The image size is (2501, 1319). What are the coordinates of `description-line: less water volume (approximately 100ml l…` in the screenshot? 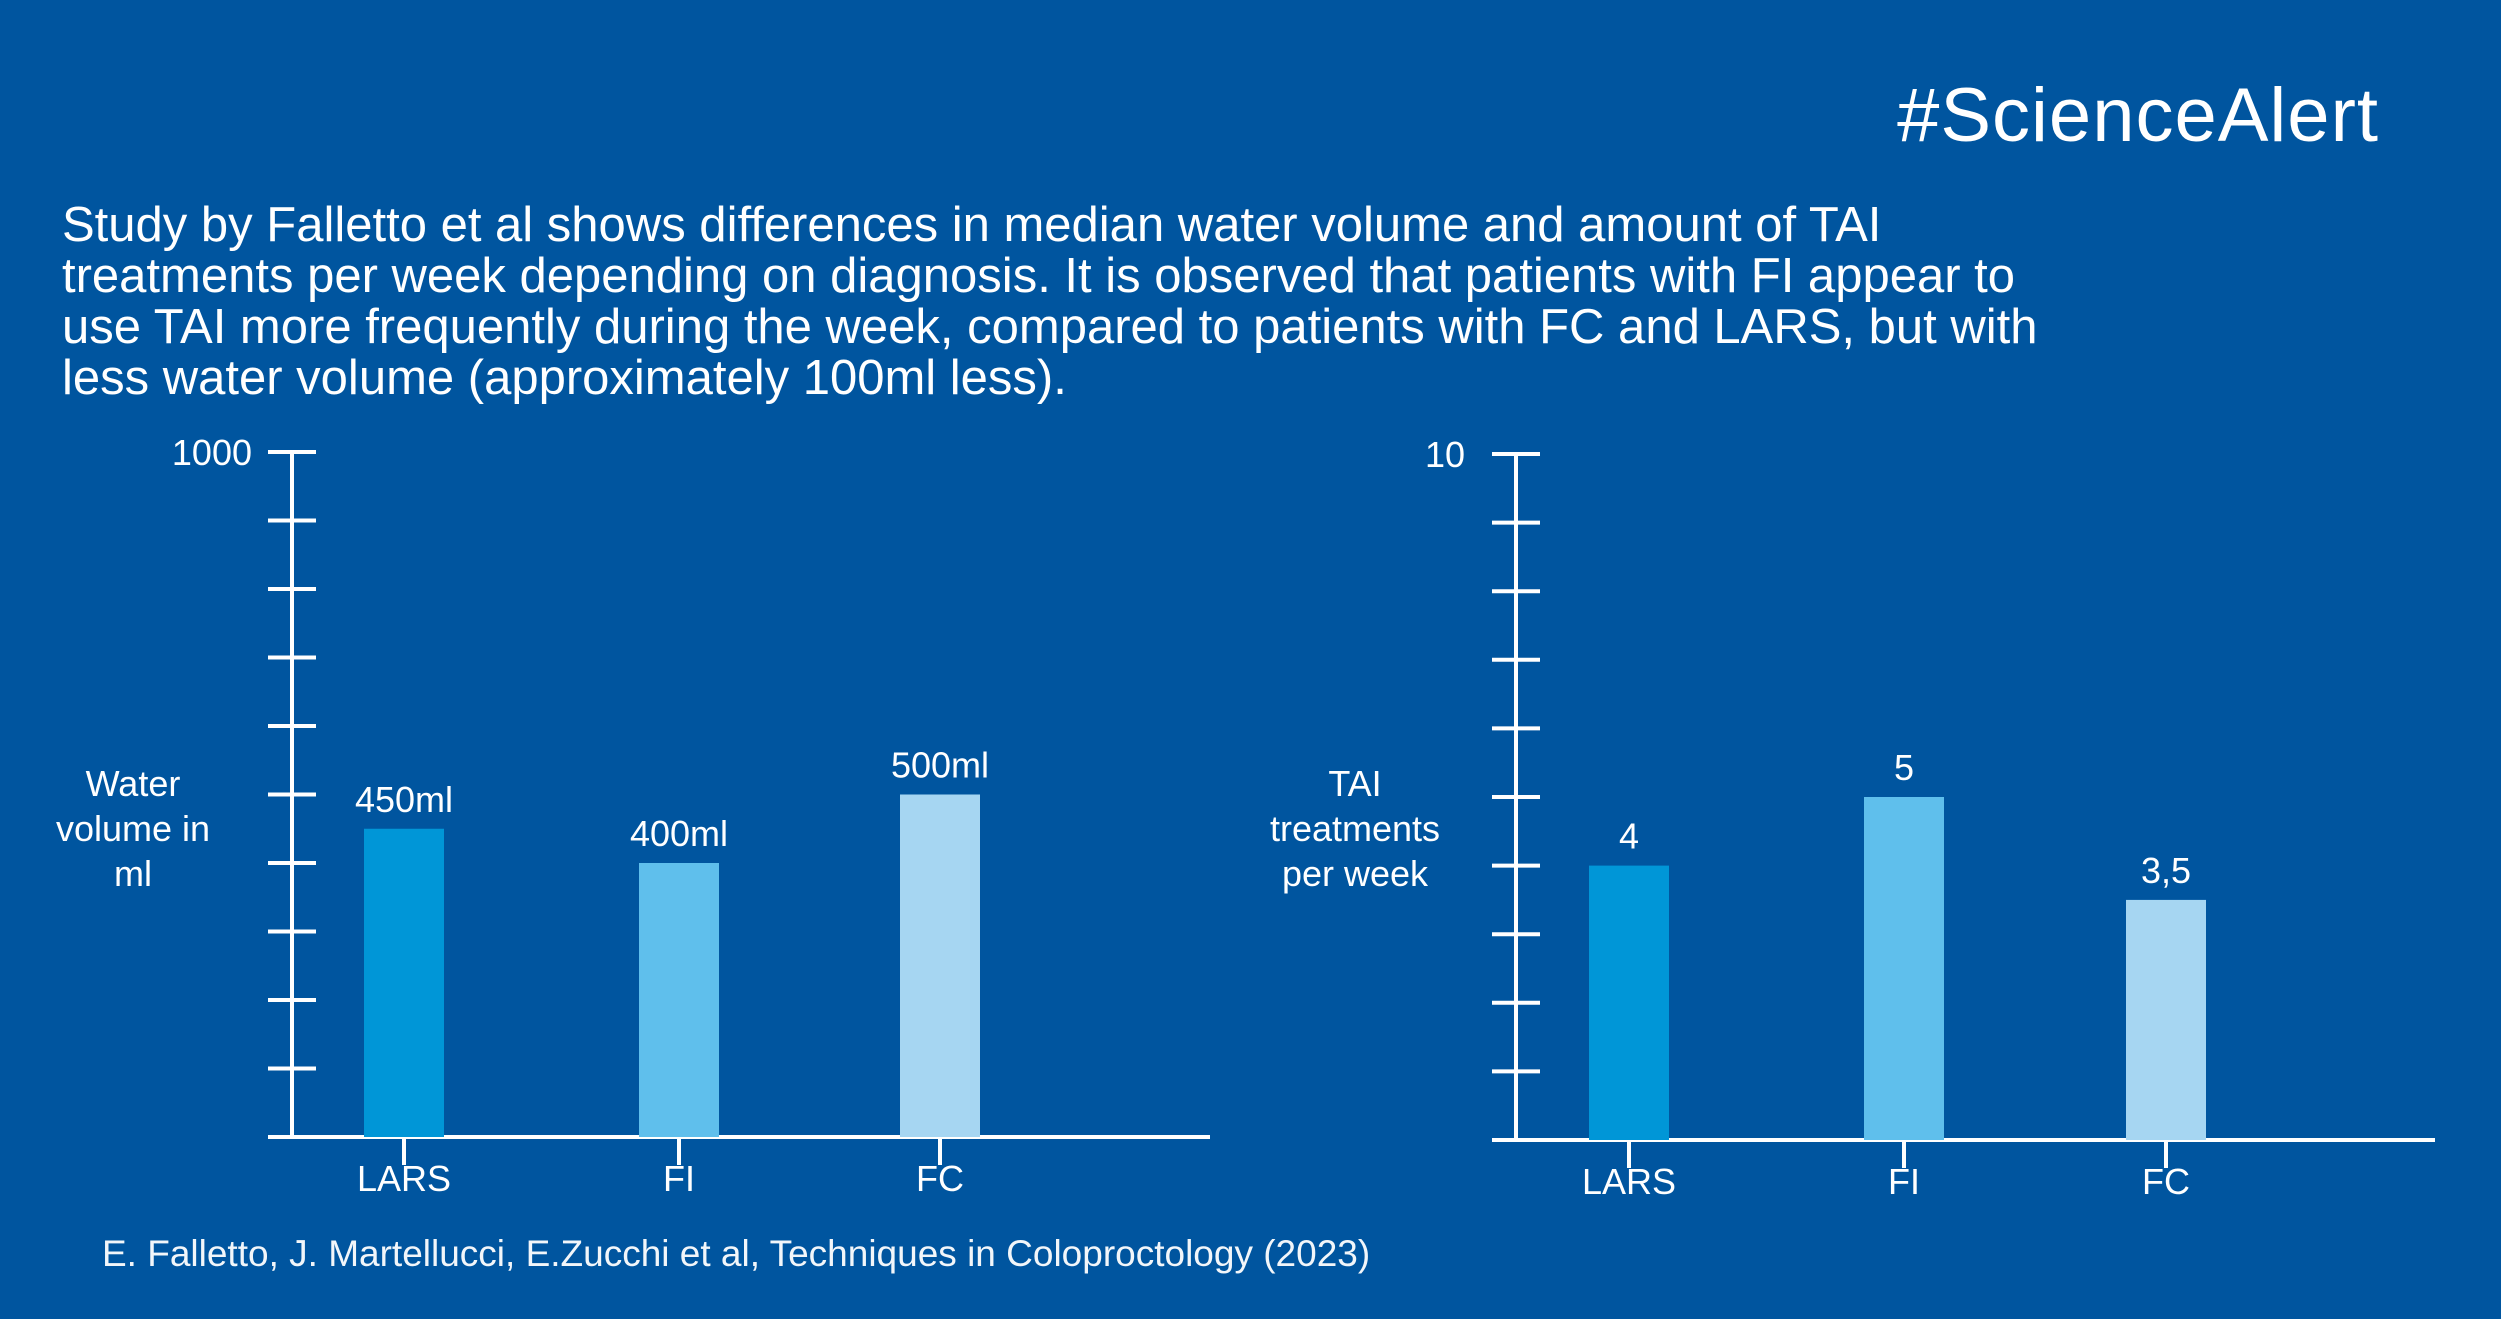 It's located at (564, 378).